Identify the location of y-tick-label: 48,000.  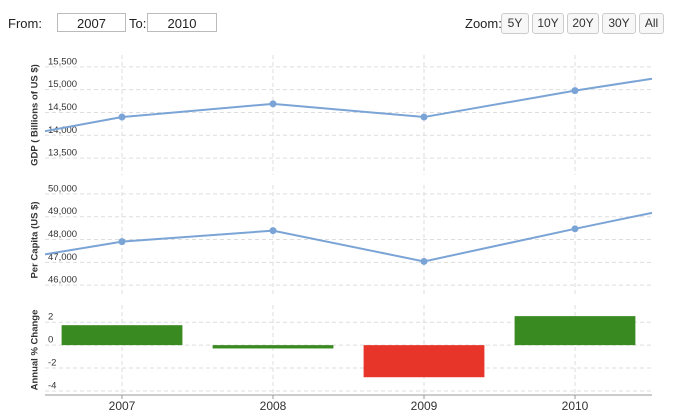
(62, 234).